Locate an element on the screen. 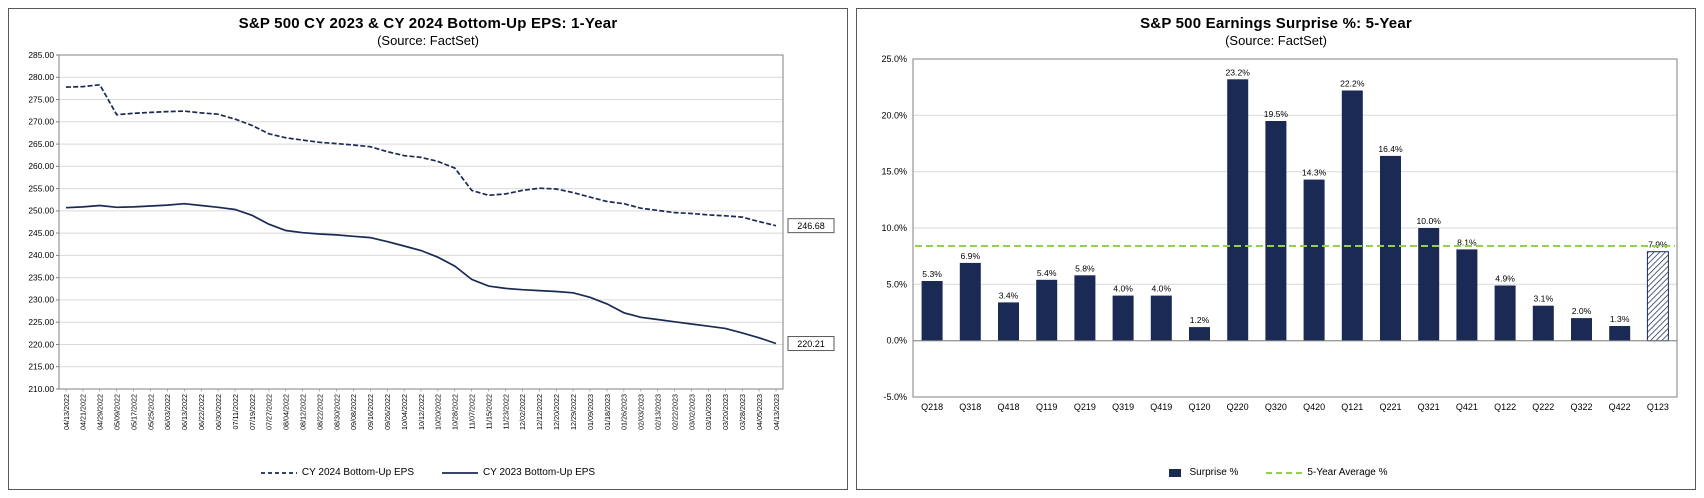 The width and height of the screenshot is (1704, 498). solid-line-swatch-icon is located at coordinates (460, 472).